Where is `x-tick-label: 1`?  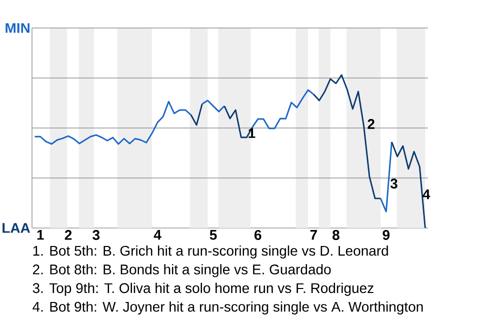
x-tick-label: 1 is located at coordinates (40, 235).